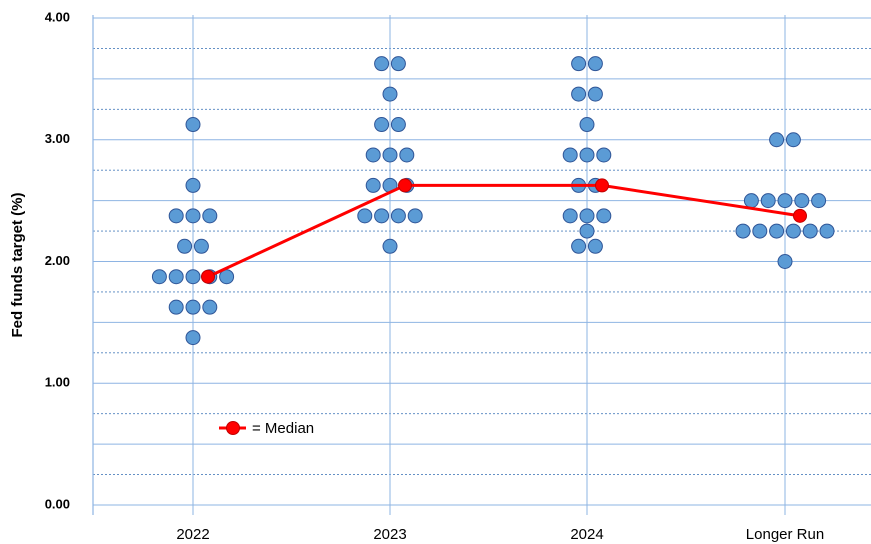  I want to click on y-tick-label: 3.00, so click(57, 138).